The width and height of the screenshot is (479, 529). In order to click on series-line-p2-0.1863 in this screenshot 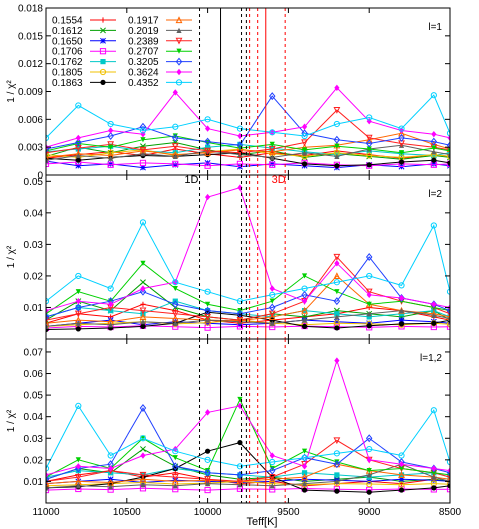, I will do `click(248, 320)`.